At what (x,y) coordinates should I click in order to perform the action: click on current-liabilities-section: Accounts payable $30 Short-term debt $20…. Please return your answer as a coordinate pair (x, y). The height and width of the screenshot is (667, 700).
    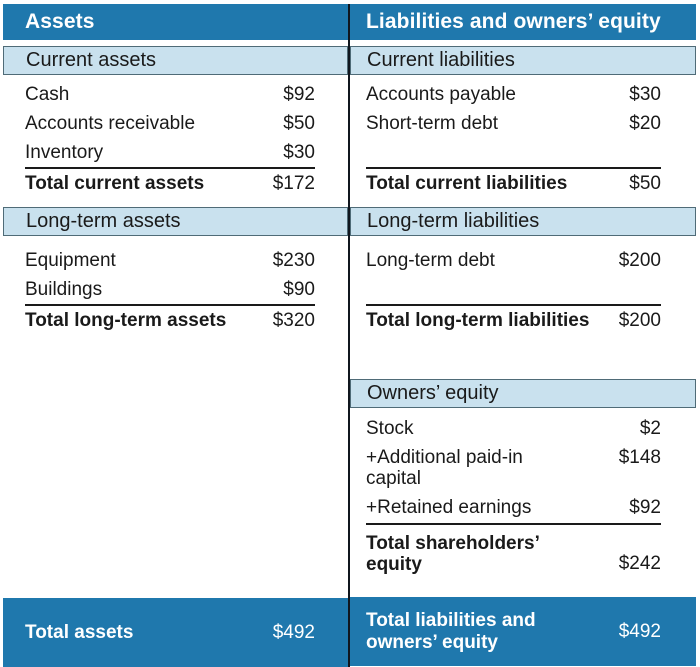
    Looking at the image, I should click on (523, 141).